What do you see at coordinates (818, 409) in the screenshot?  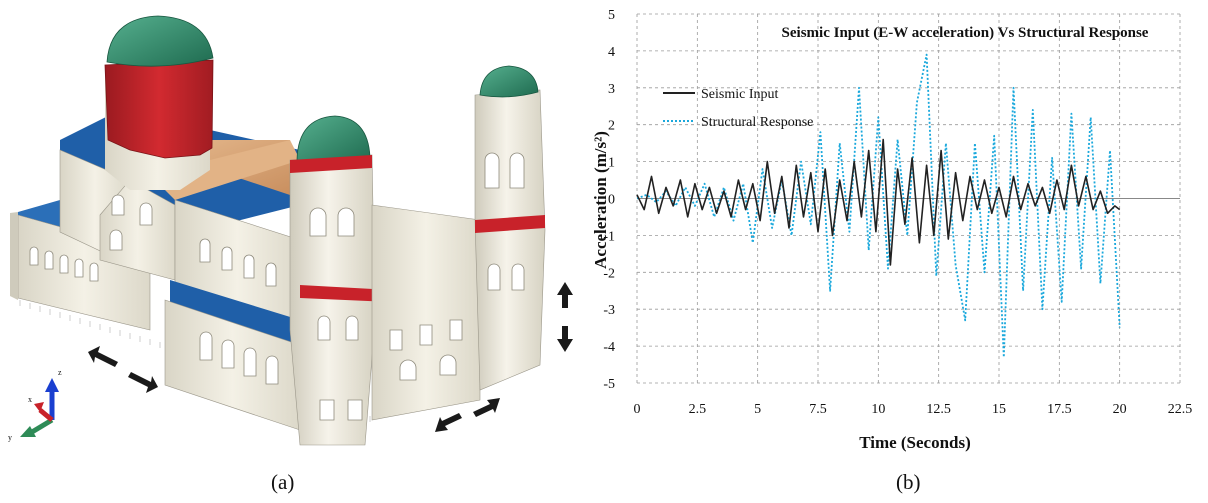 I see `x-tick-label: 7.5` at bounding box center [818, 409].